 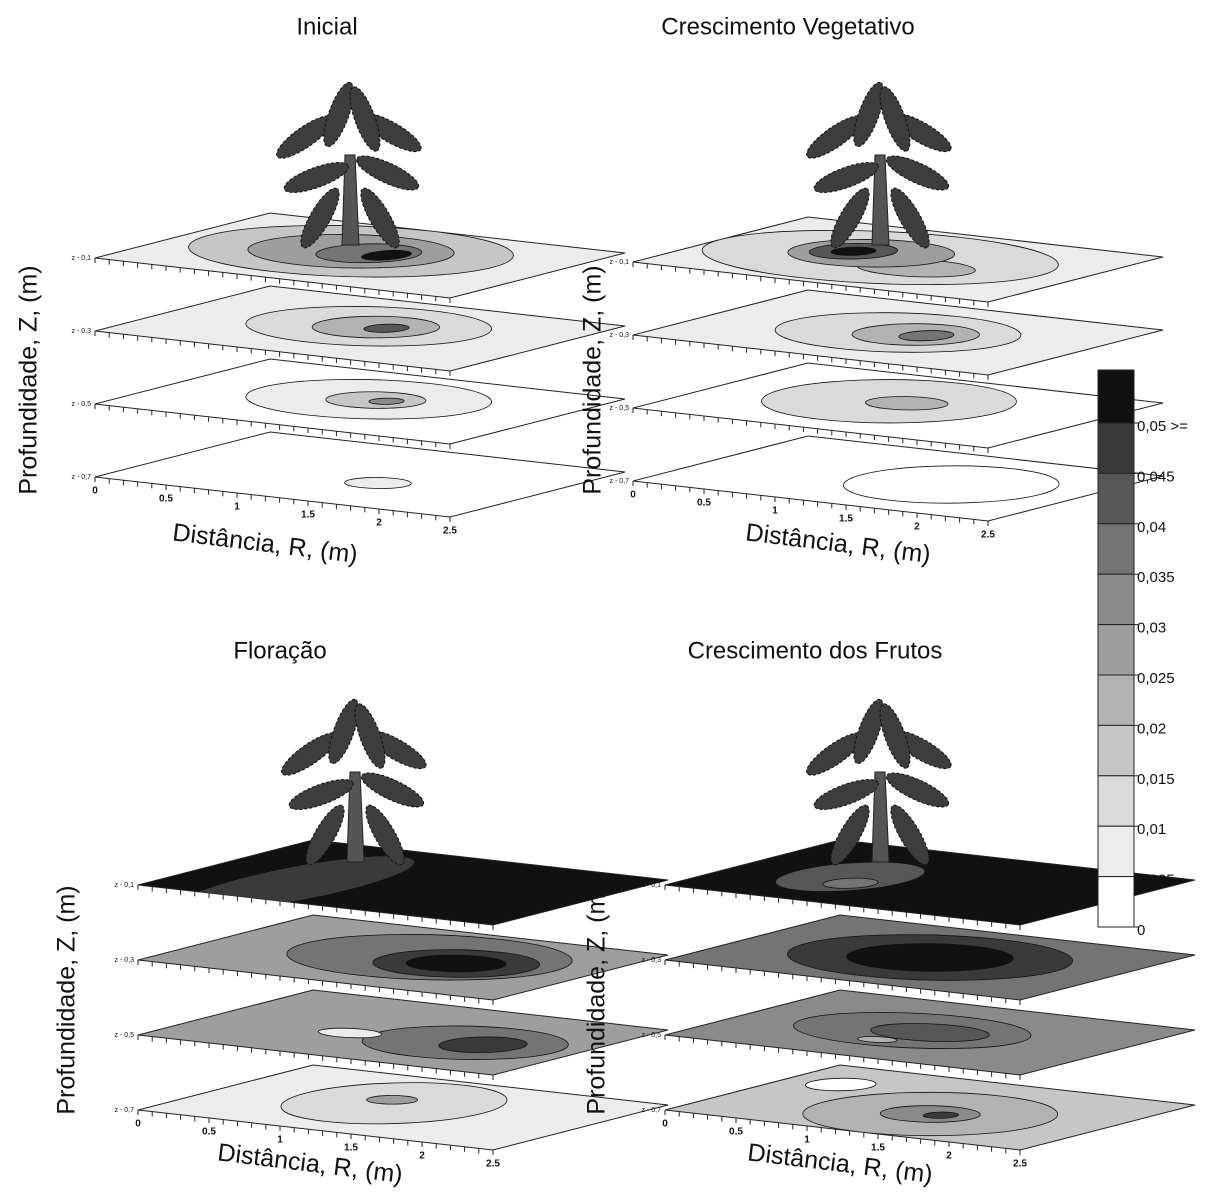 I want to click on panel-title: Inicial, so click(x=326, y=26).